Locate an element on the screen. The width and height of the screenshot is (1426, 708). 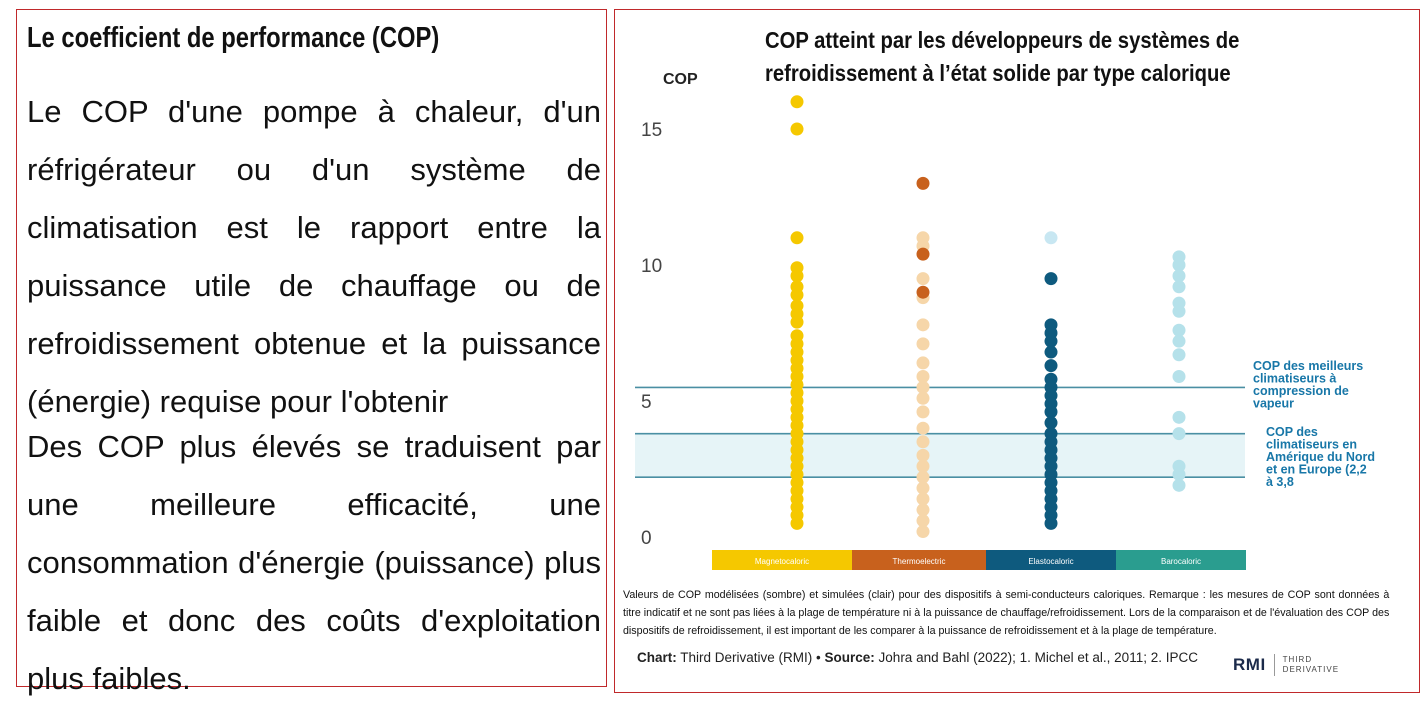
category-label-magnetocaloric: Magnetocaloric is located at coordinates (782, 561).